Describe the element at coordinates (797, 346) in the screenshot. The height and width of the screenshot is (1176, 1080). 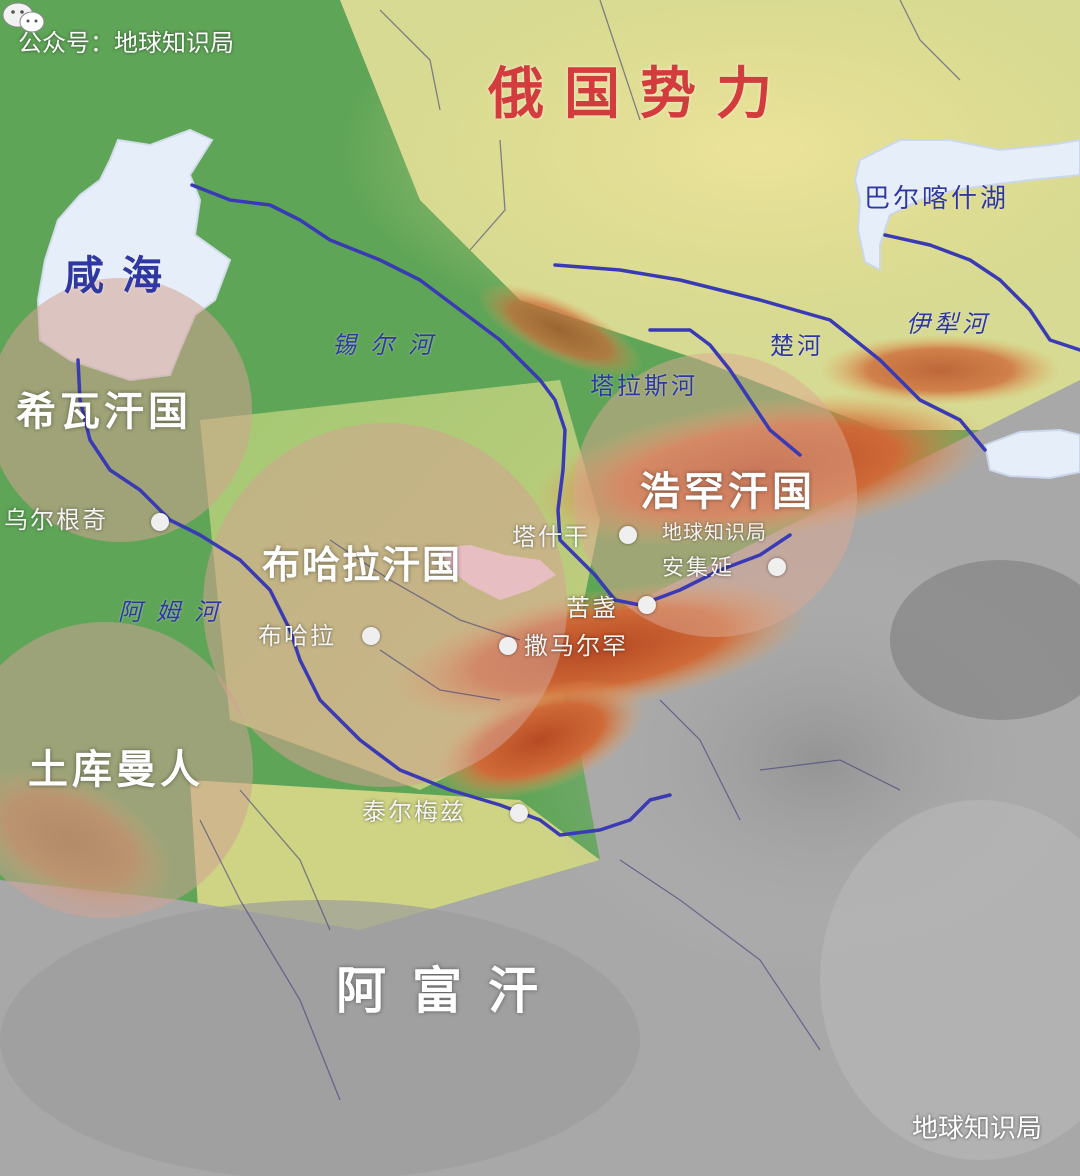
I see `chu-river-label: 楚河` at that location.